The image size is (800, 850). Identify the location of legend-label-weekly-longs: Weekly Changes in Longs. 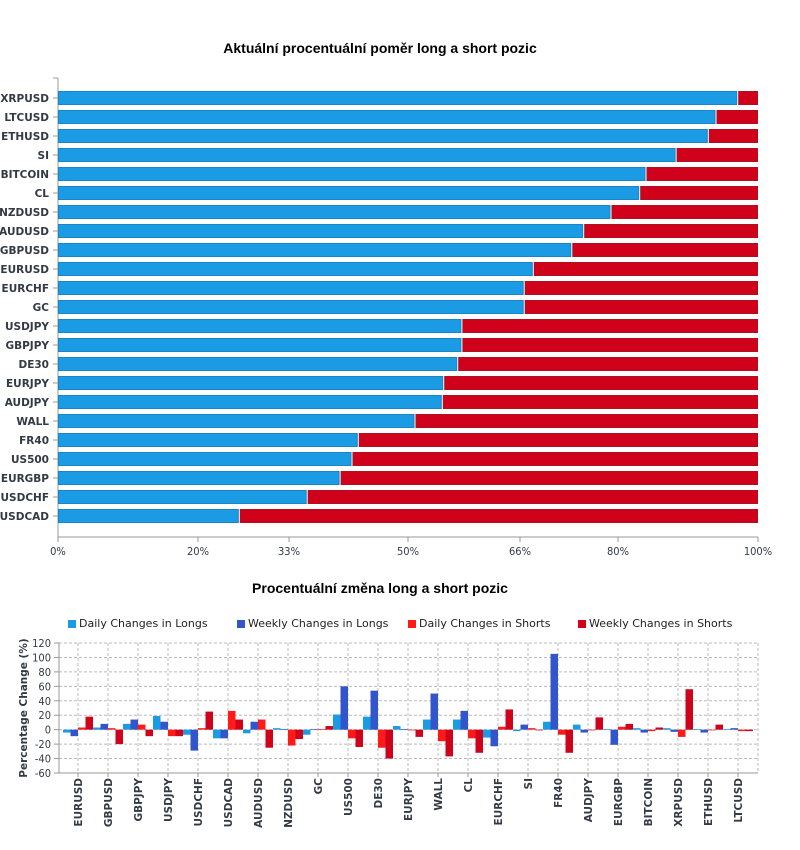
(318, 623).